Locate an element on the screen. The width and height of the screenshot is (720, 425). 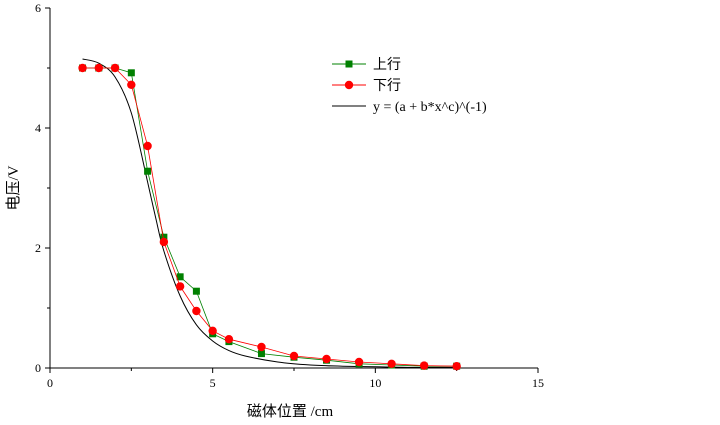
legend-marker-circle is located at coordinates (349, 85).